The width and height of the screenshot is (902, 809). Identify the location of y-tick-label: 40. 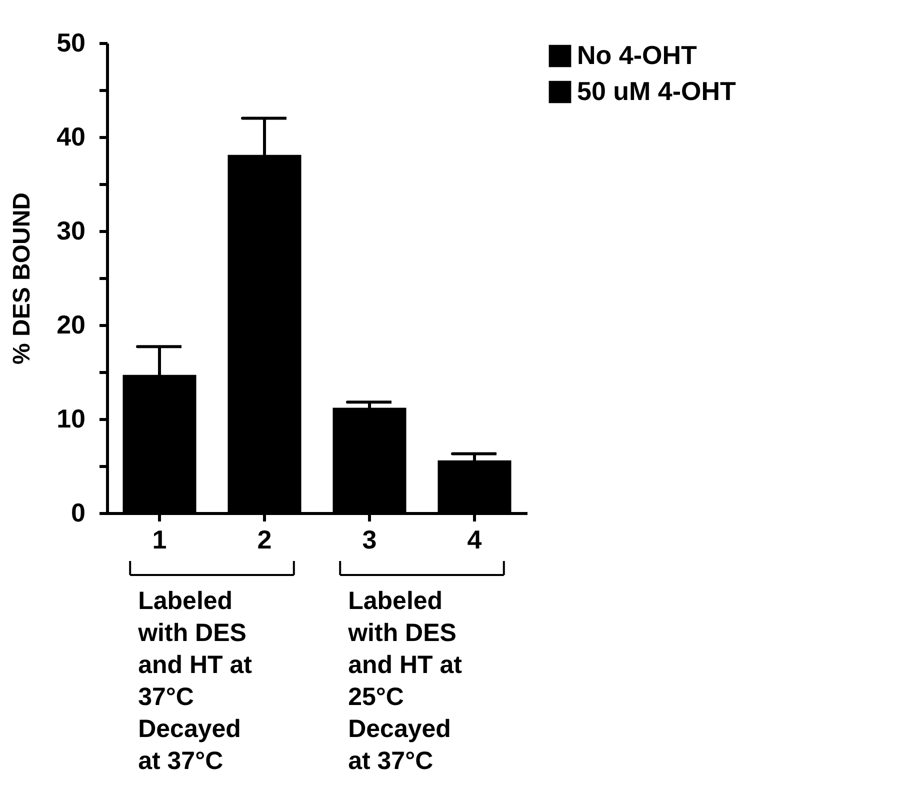
(71, 137).